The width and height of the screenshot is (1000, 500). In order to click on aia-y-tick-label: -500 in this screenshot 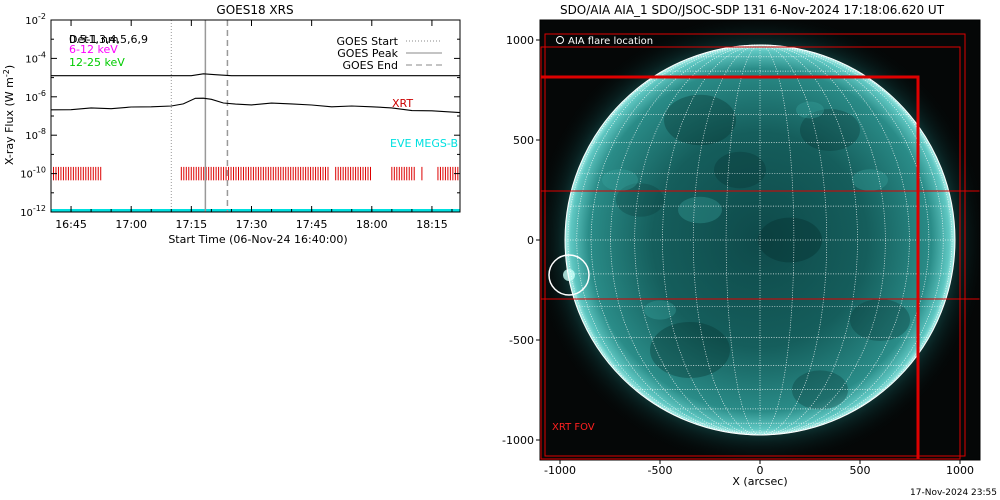, I will do `click(521, 340)`.